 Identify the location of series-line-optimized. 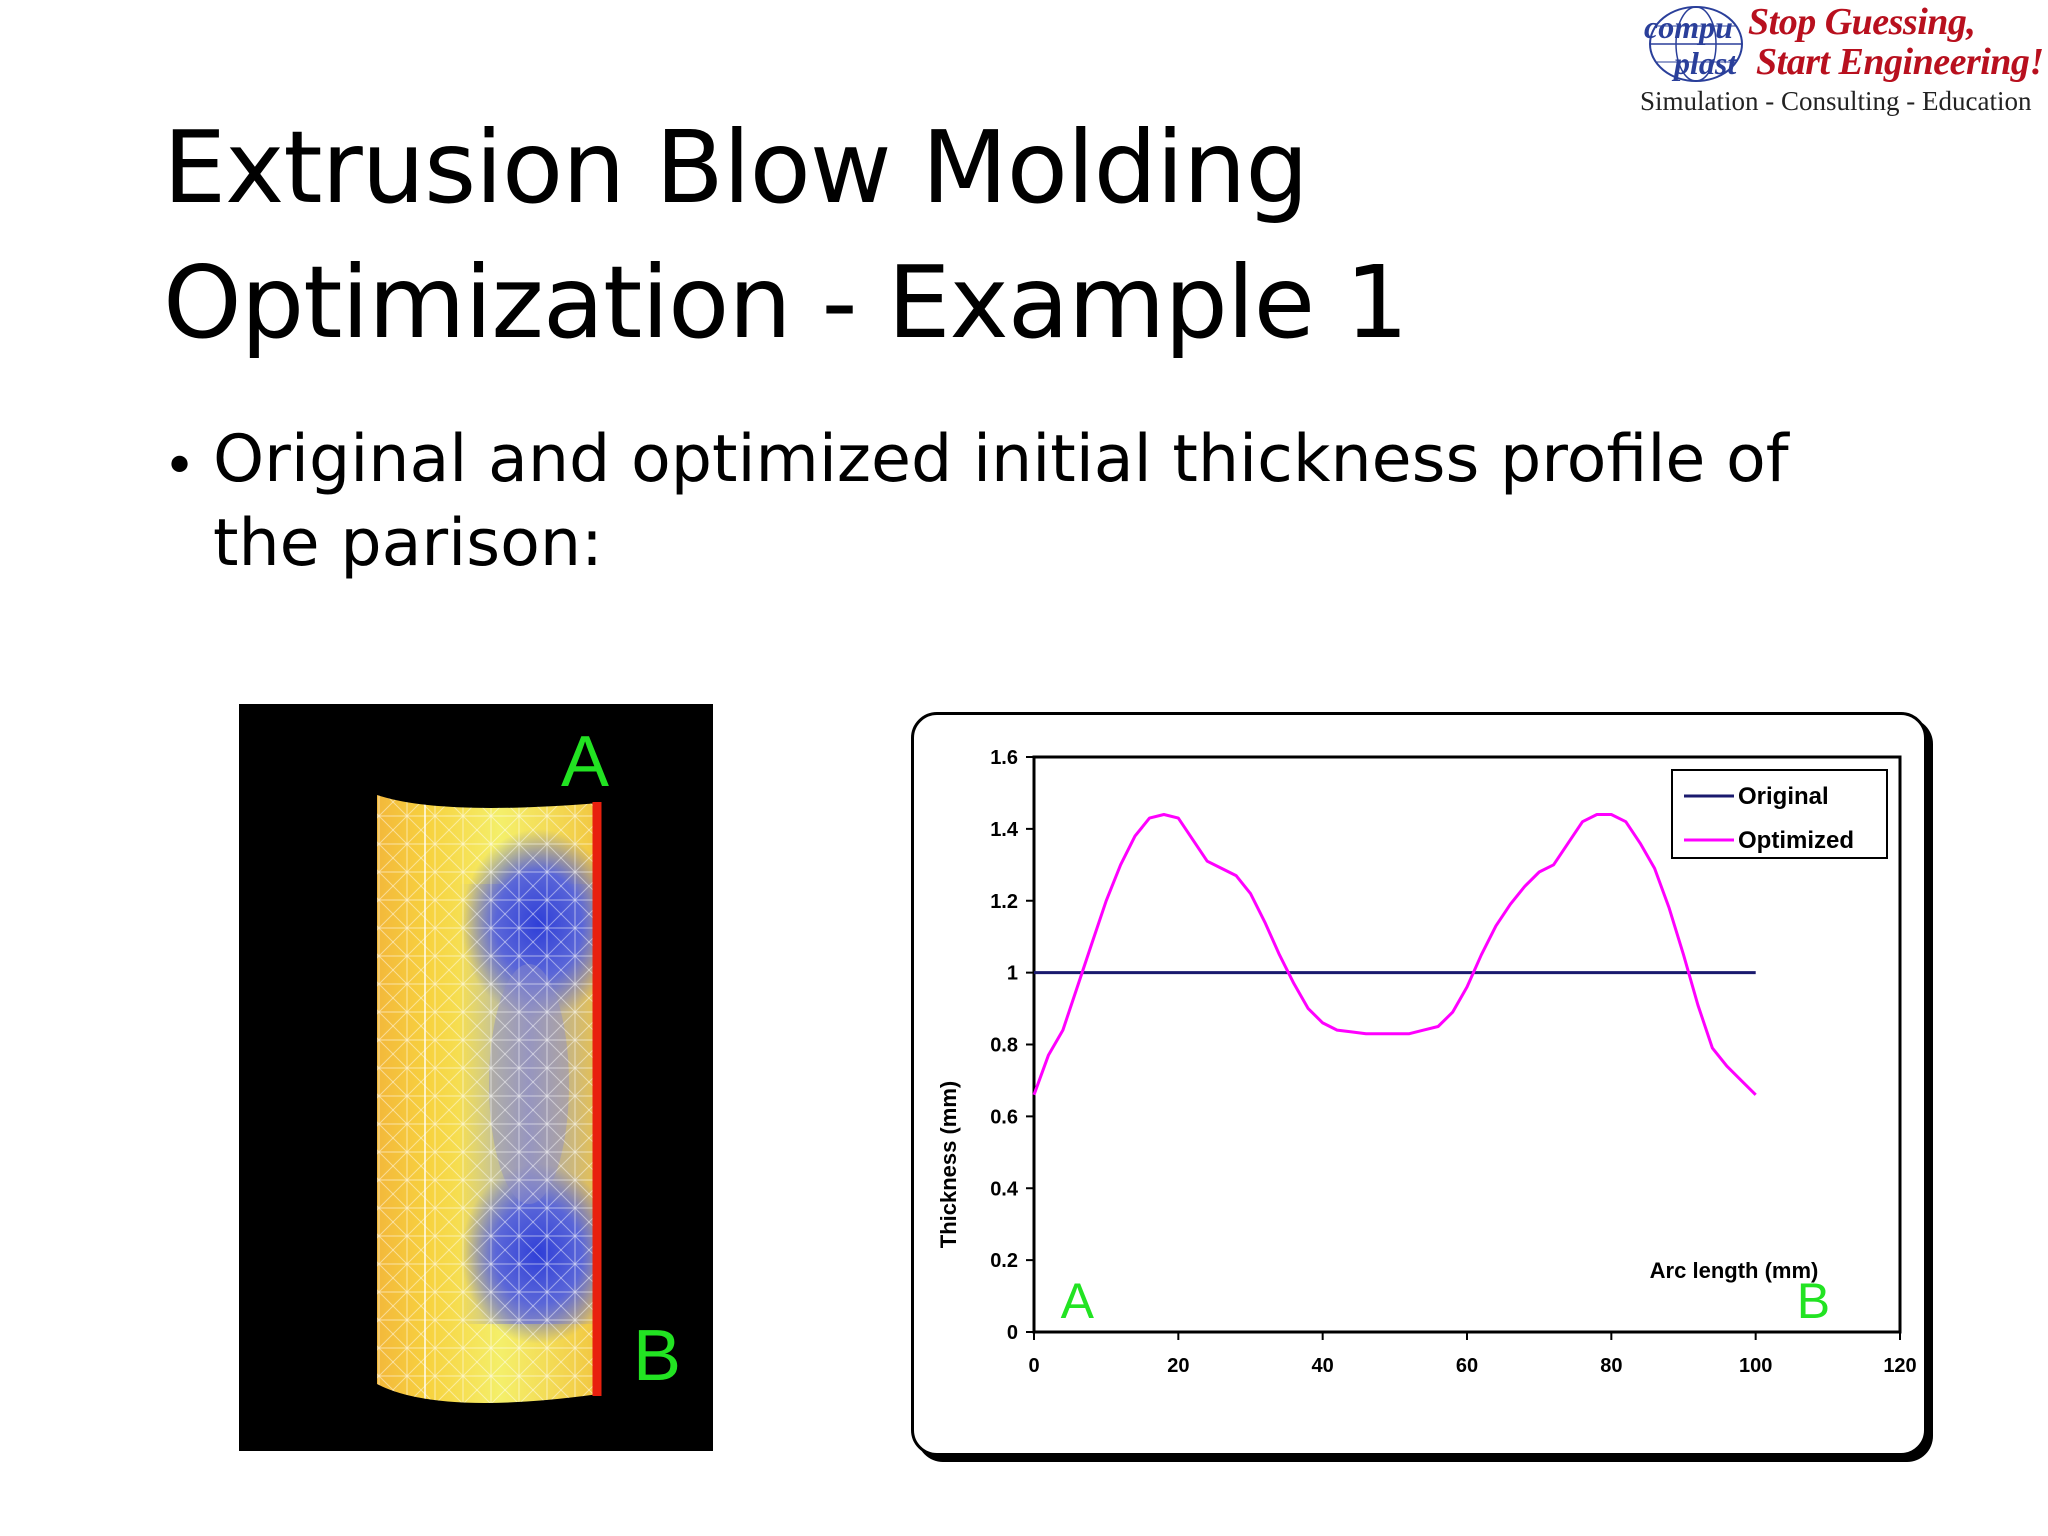
(1394, 954).